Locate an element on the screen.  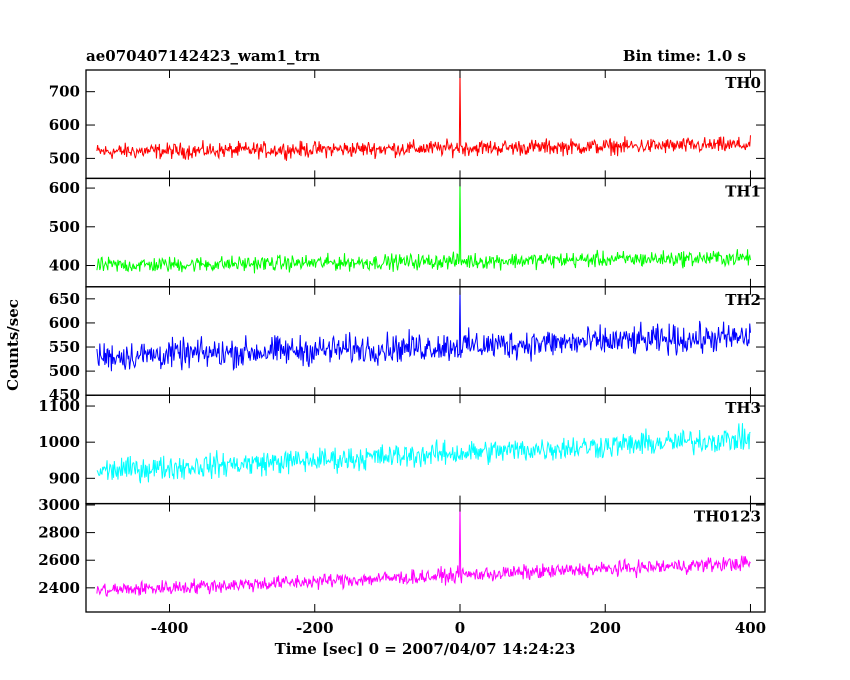
panel-frame-th0 is located at coordinates (425, 124).